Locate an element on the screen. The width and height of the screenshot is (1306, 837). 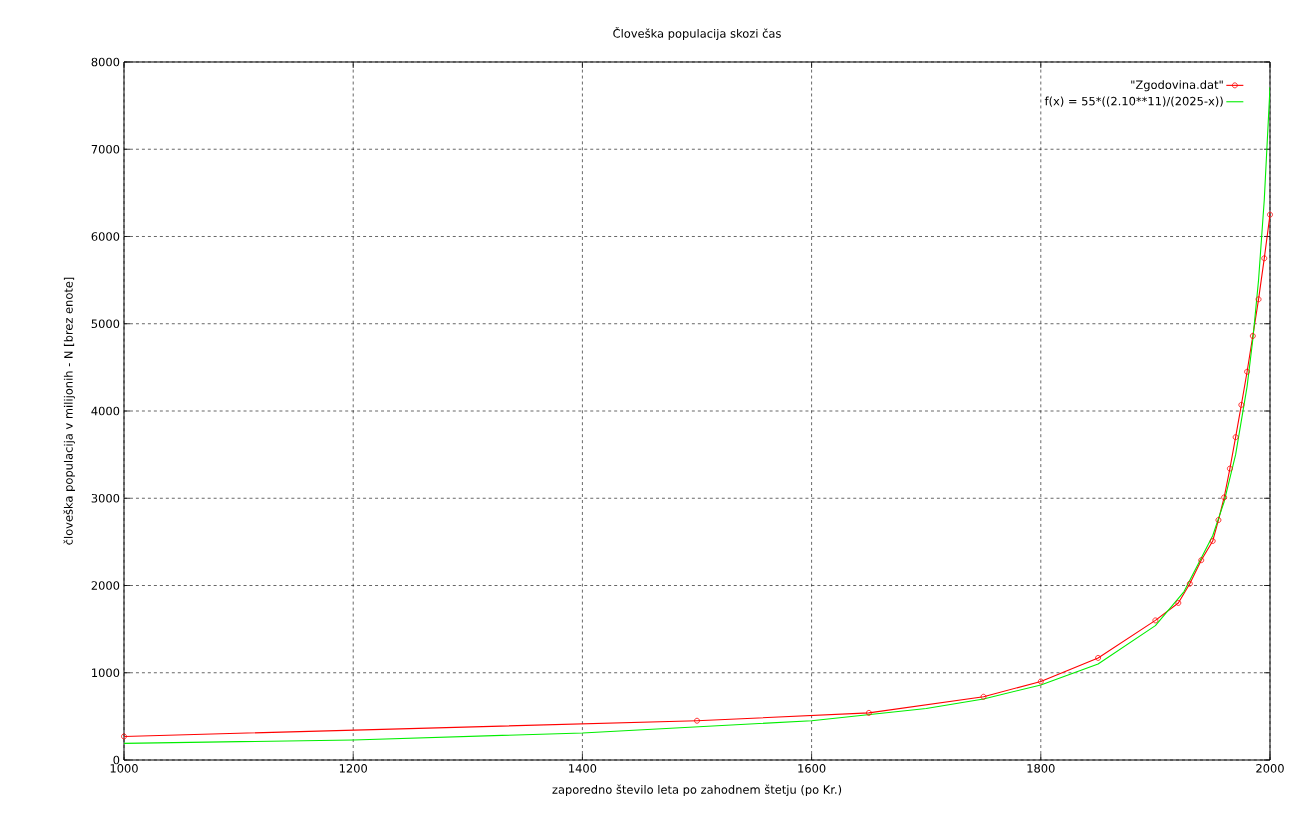
x-tick-label: 1400 is located at coordinates (583, 768).